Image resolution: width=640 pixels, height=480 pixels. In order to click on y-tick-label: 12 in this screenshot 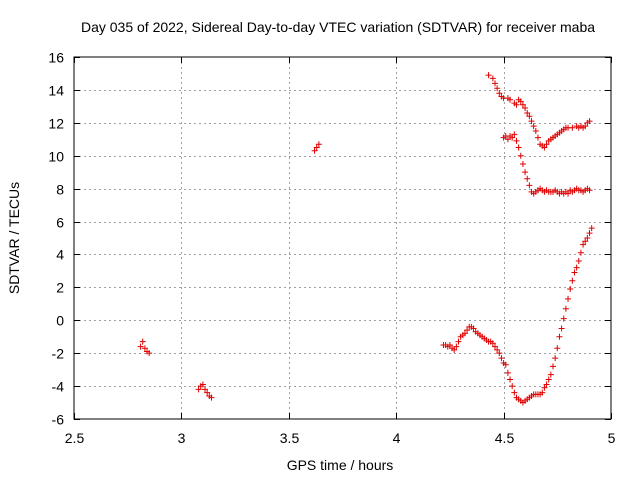, I will do `click(56, 124)`.